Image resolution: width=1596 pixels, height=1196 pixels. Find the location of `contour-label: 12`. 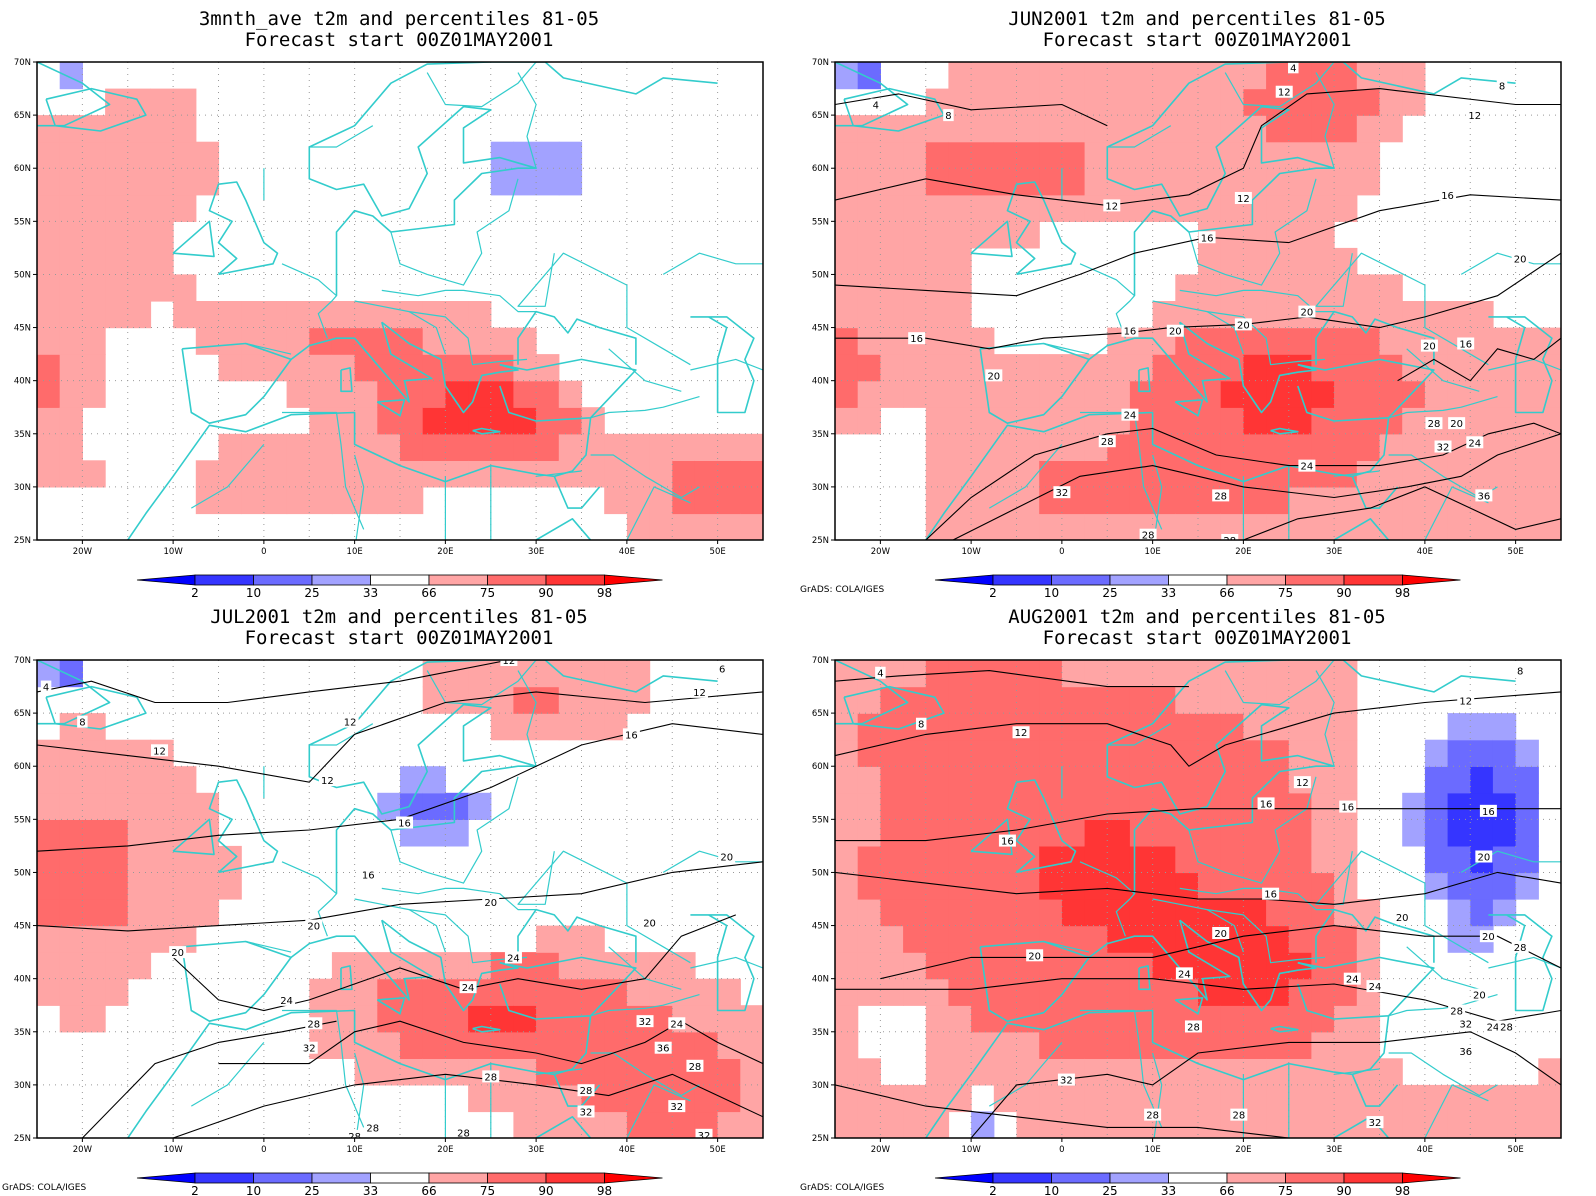

contour-label: 12 is located at coordinates (1021, 733).